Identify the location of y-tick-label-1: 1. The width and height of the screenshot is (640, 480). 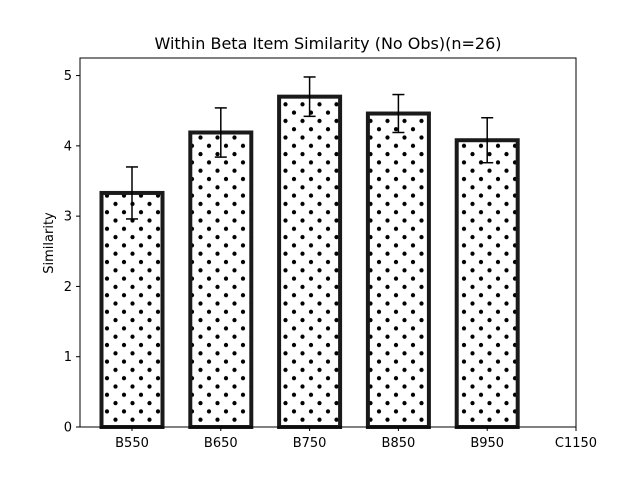
(68, 357).